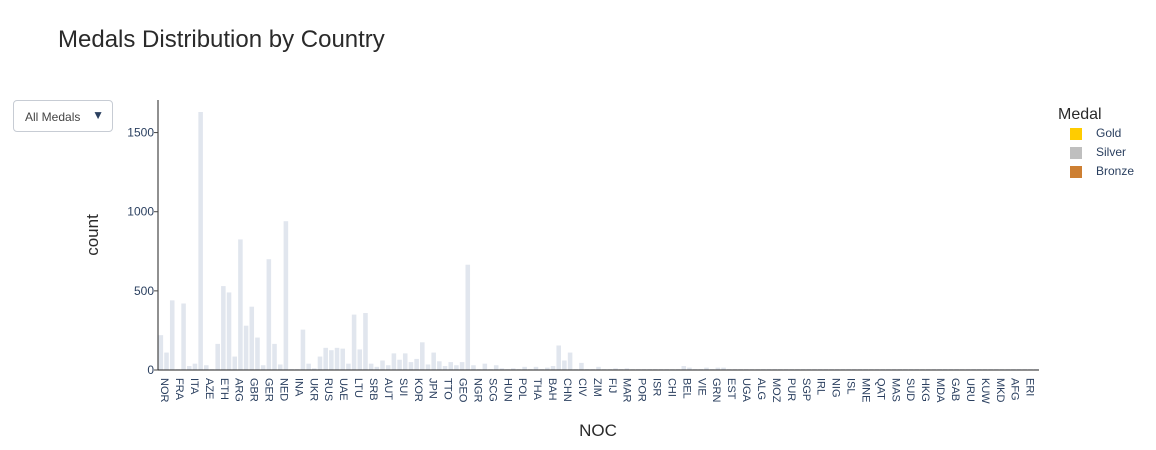  Describe the element at coordinates (313, 389) in the screenshot. I see `x-tick-label: UKR` at that location.